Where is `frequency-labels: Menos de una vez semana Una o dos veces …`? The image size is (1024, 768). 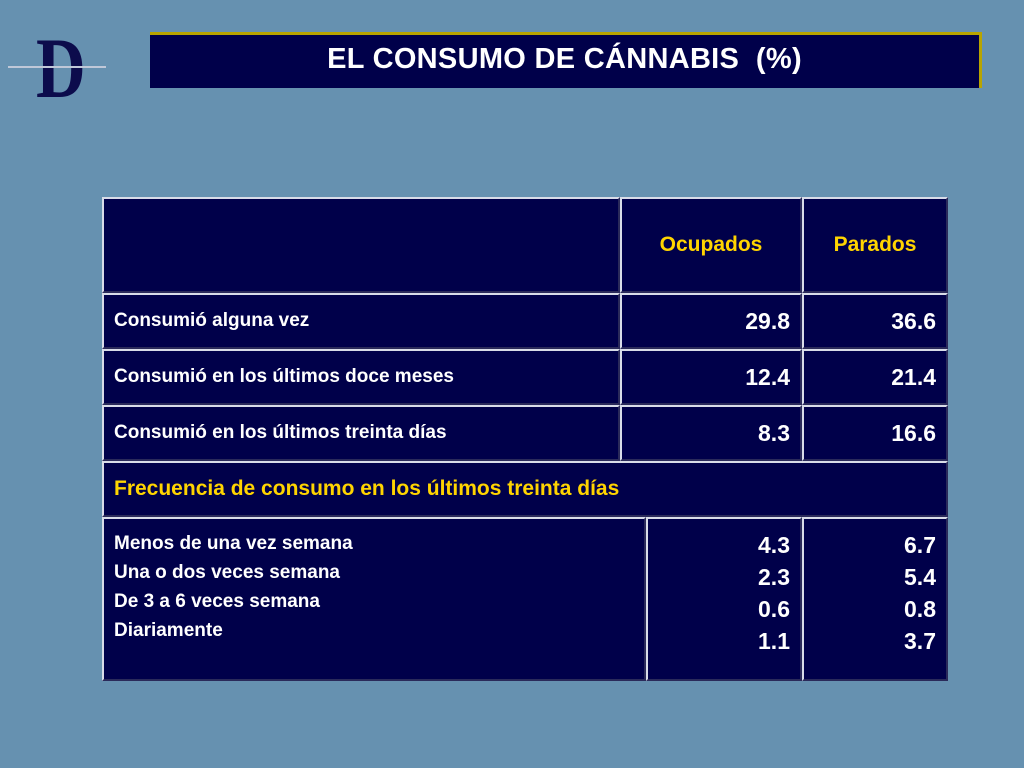
frequency-labels: Menos de una vez semana Una o dos veces … is located at coordinates (374, 599).